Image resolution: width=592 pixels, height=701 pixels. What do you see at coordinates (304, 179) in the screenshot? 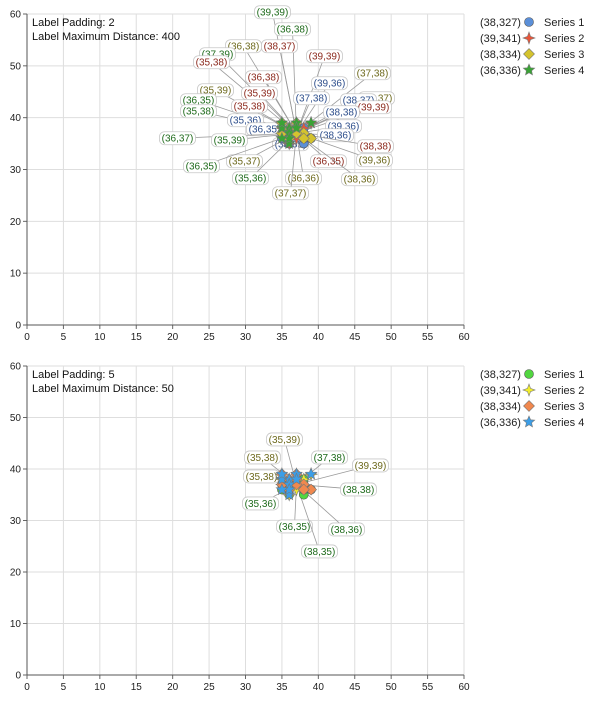
I see `data-label: (36,36)` at bounding box center [304, 179].